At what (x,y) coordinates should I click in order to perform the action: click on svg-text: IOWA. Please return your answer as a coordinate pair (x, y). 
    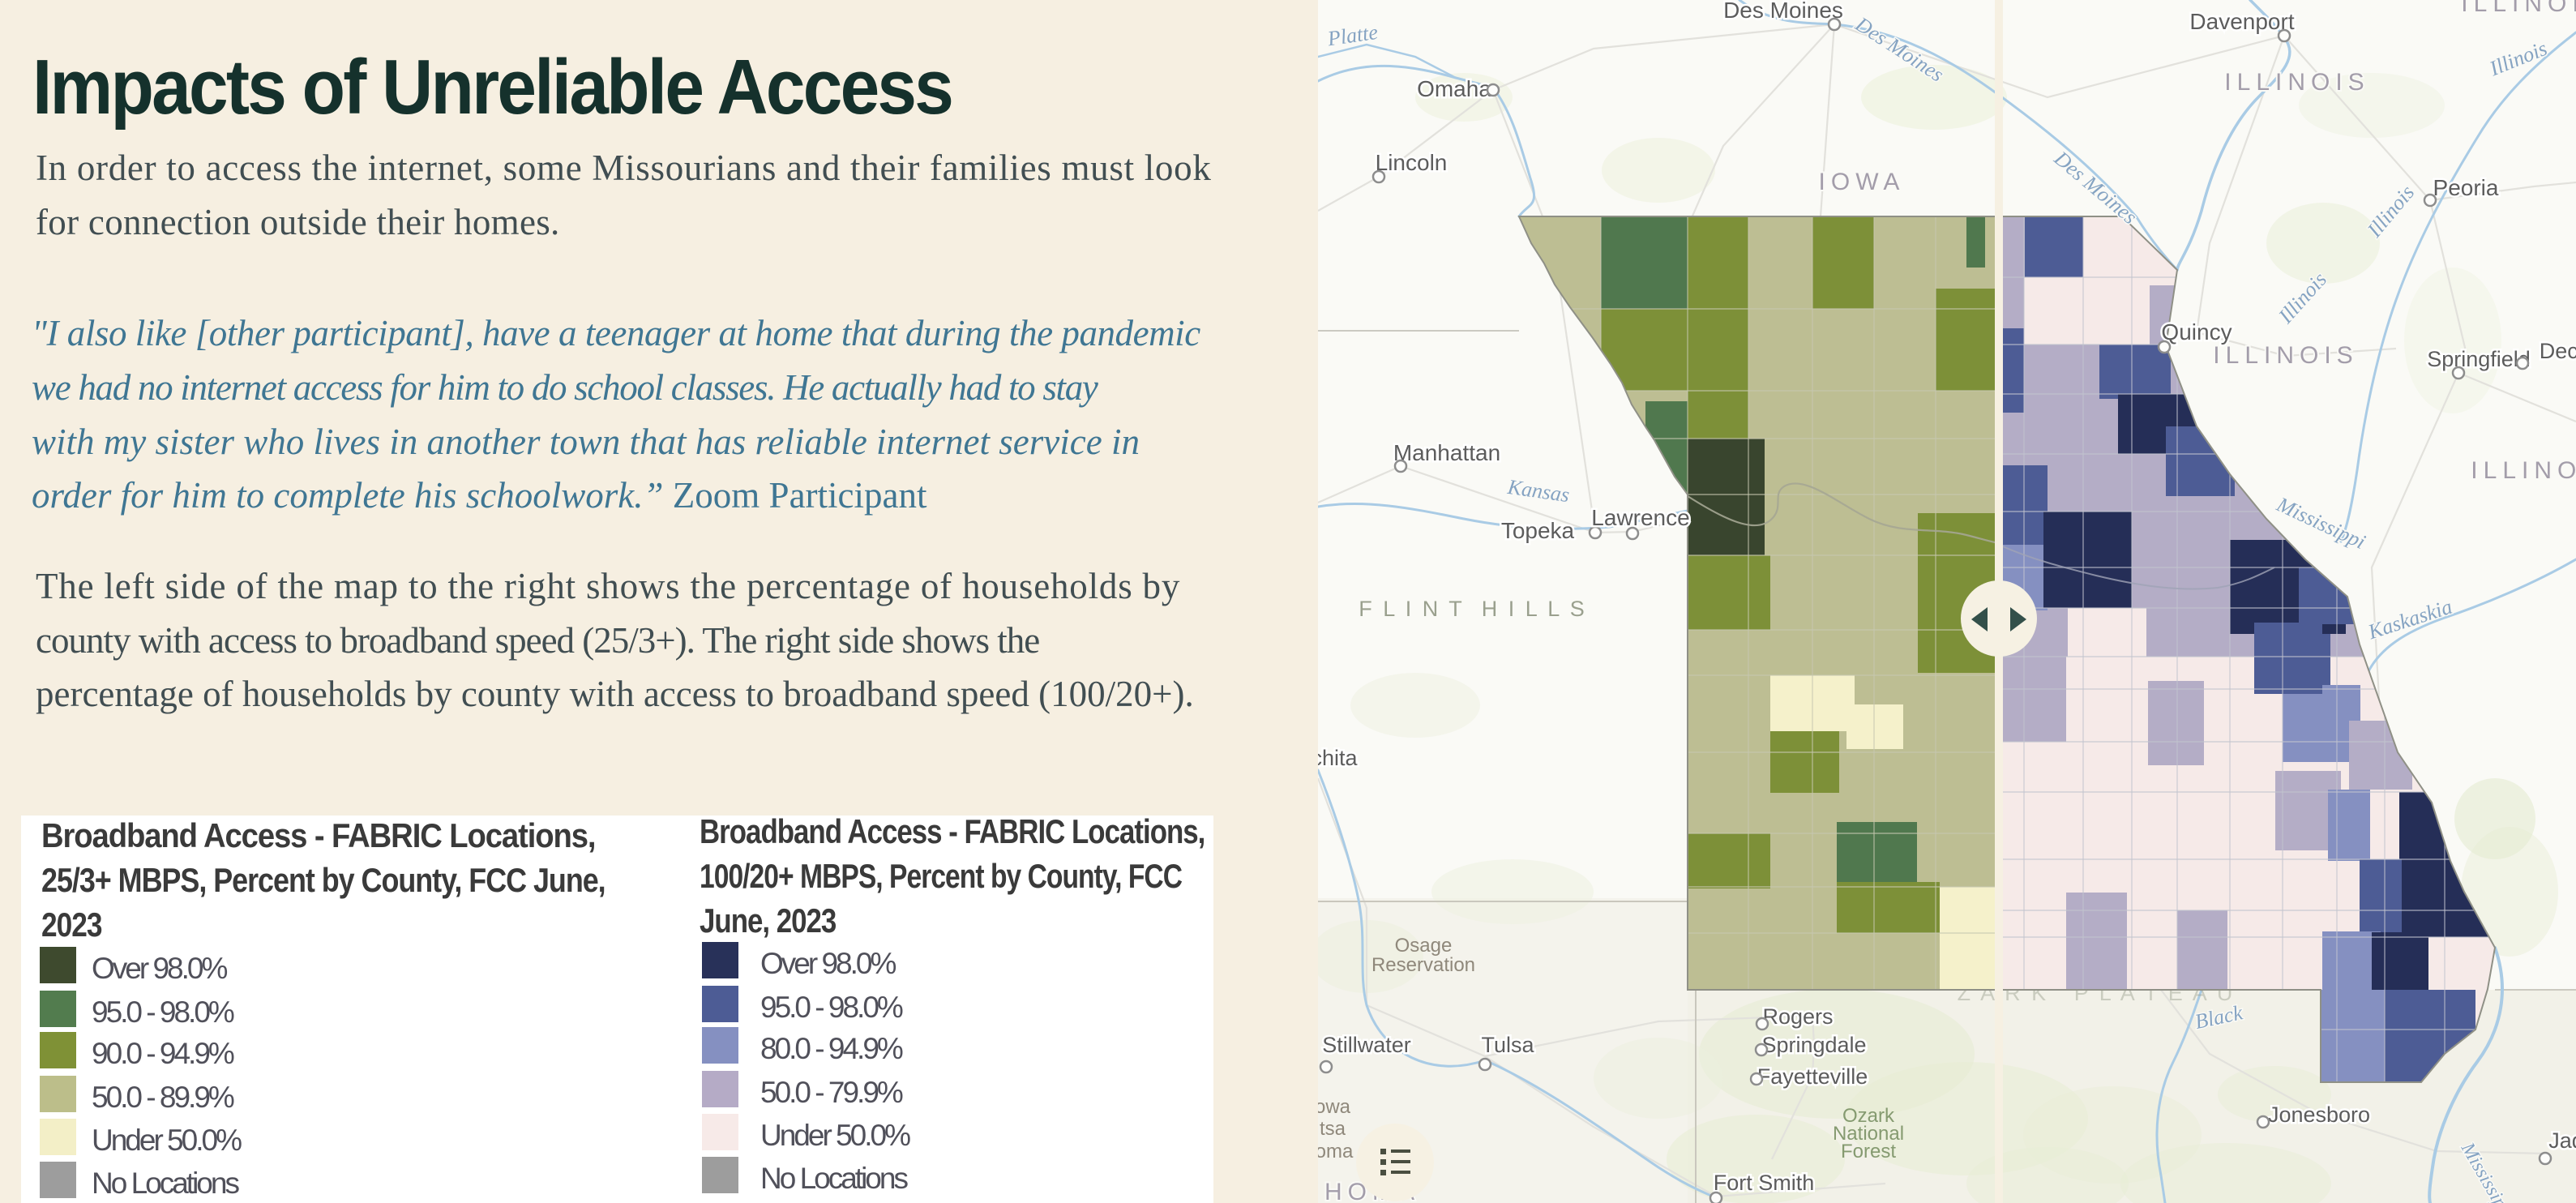
    Looking at the image, I should click on (1862, 182).